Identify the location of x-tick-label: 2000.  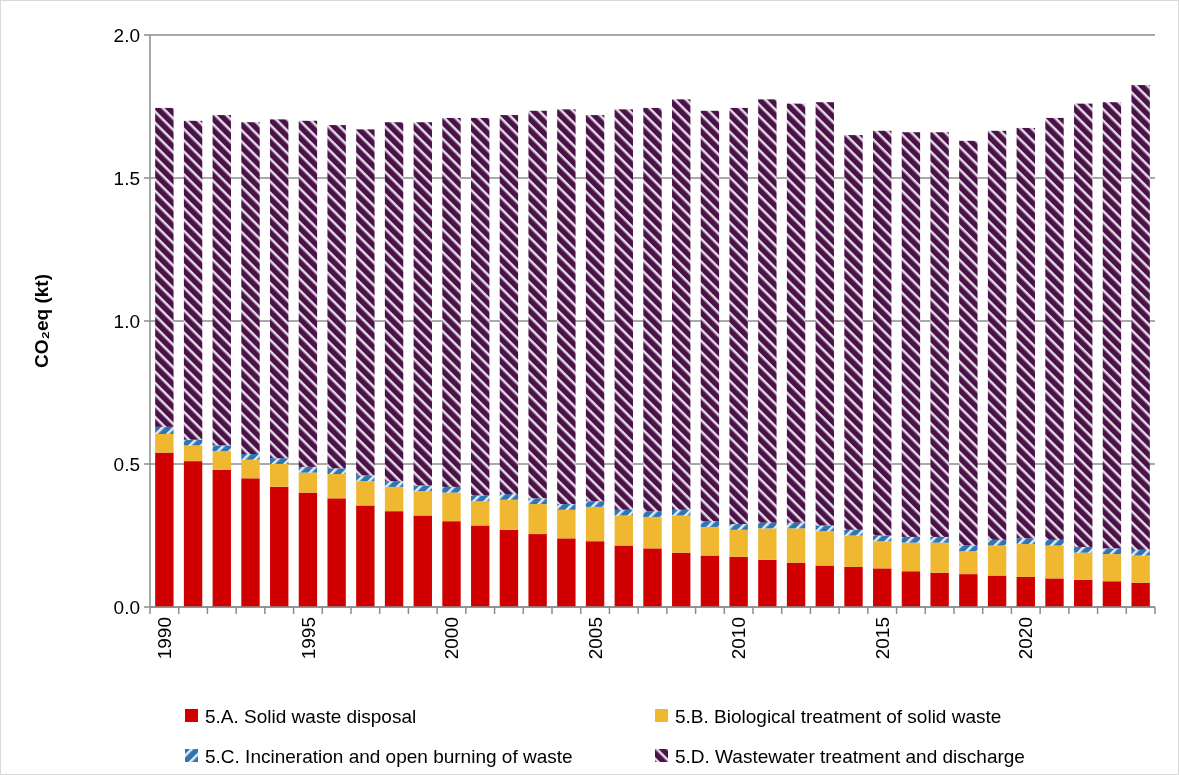
(452, 638).